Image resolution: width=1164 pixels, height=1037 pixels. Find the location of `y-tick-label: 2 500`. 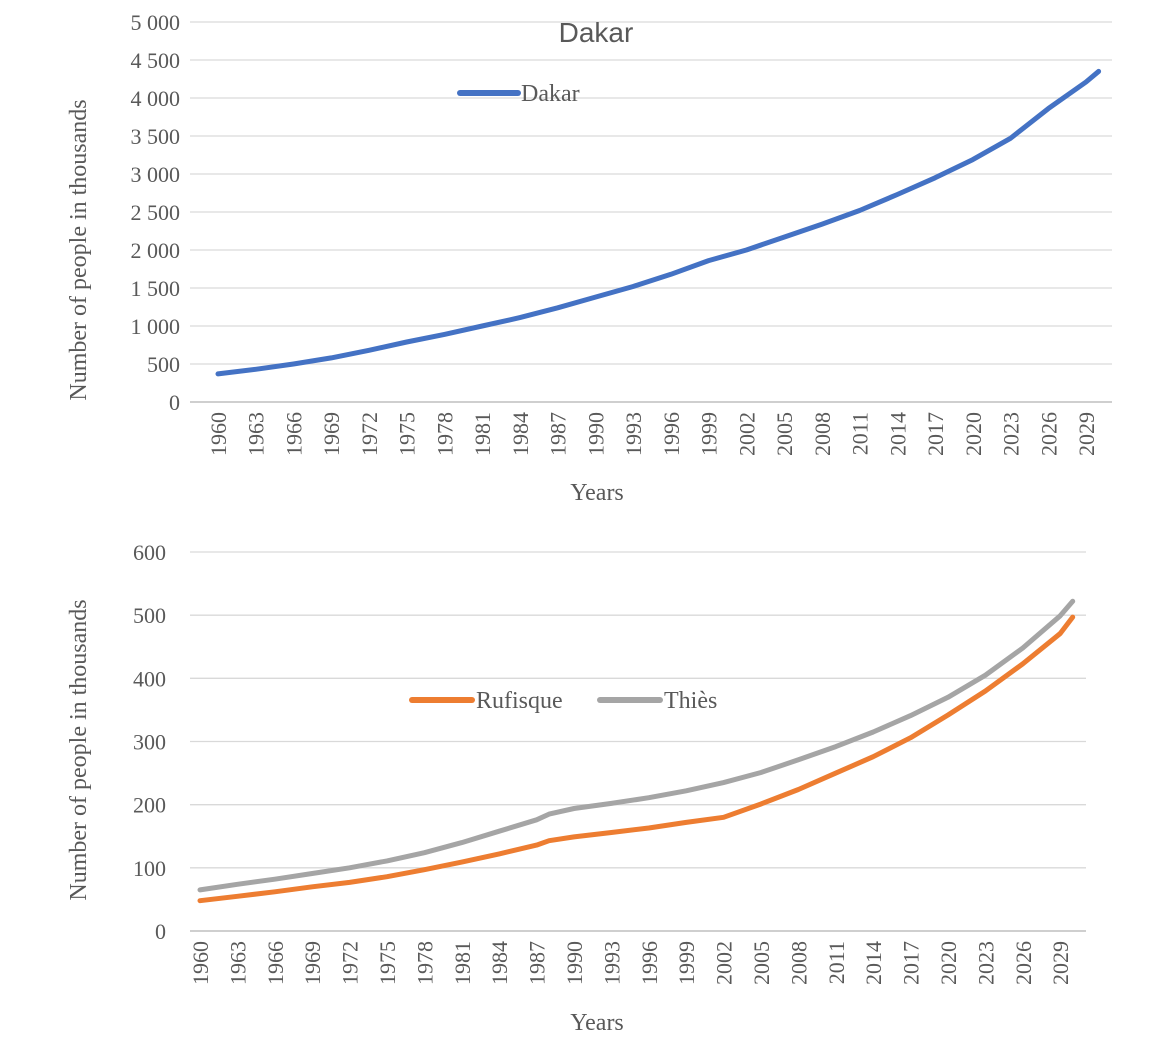

y-tick-label: 2 500 is located at coordinates (156, 212).